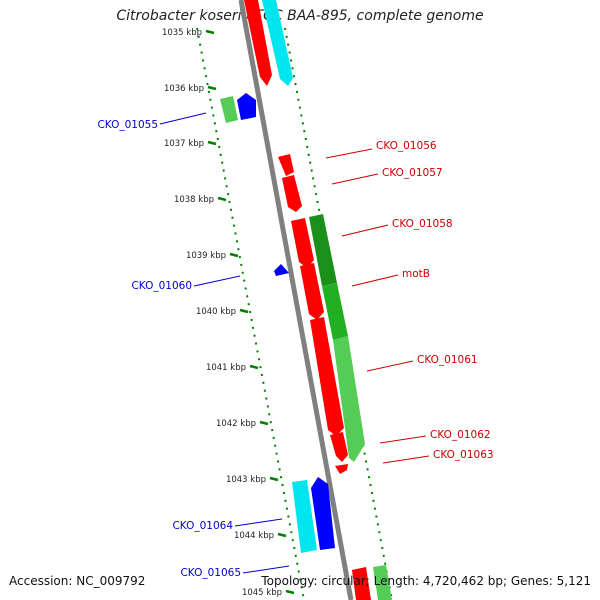 The image size is (600, 600). I want to click on gene-label: CKO_01065, so click(210, 573).